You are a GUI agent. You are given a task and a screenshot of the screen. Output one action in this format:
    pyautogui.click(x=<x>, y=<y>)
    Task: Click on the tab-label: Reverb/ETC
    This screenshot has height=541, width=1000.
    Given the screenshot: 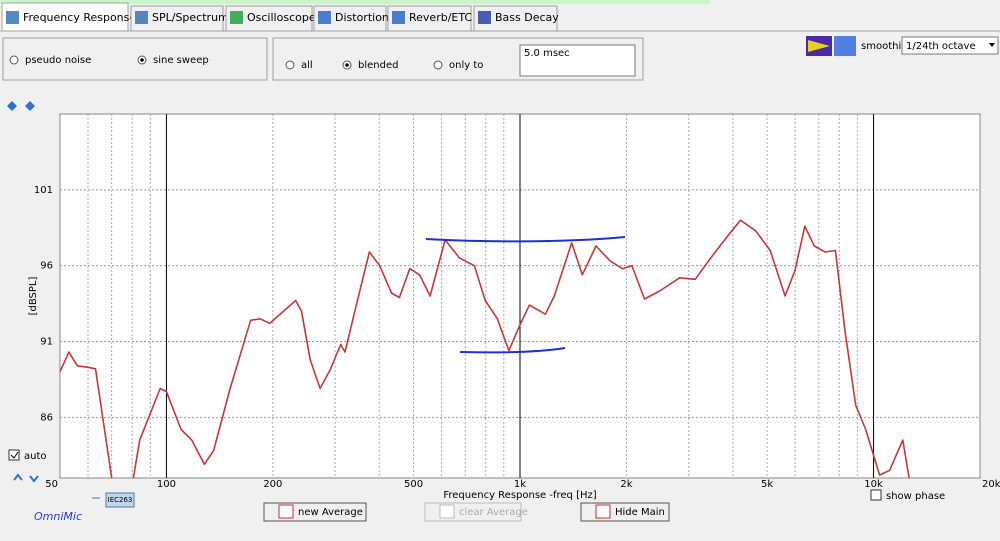 What is the action you would take?
    pyautogui.click(x=440, y=17)
    